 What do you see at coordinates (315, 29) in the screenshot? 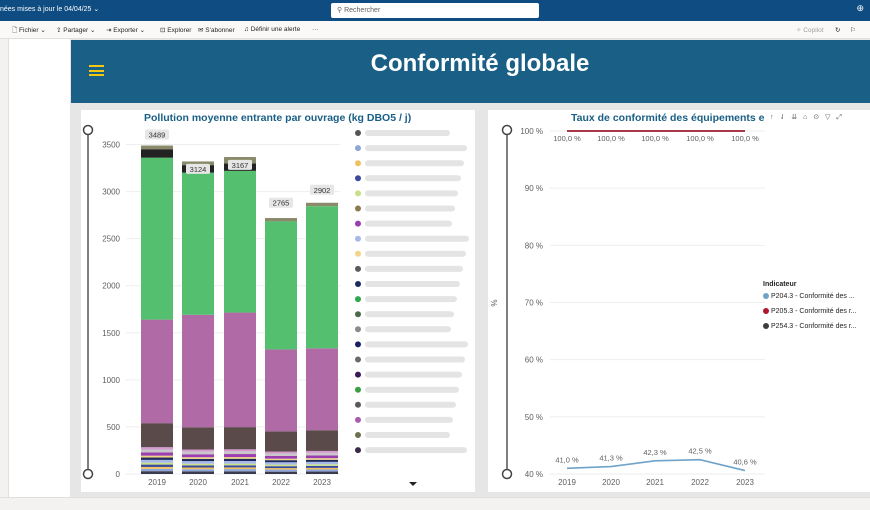
I see `more-options-button: ···` at bounding box center [315, 29].